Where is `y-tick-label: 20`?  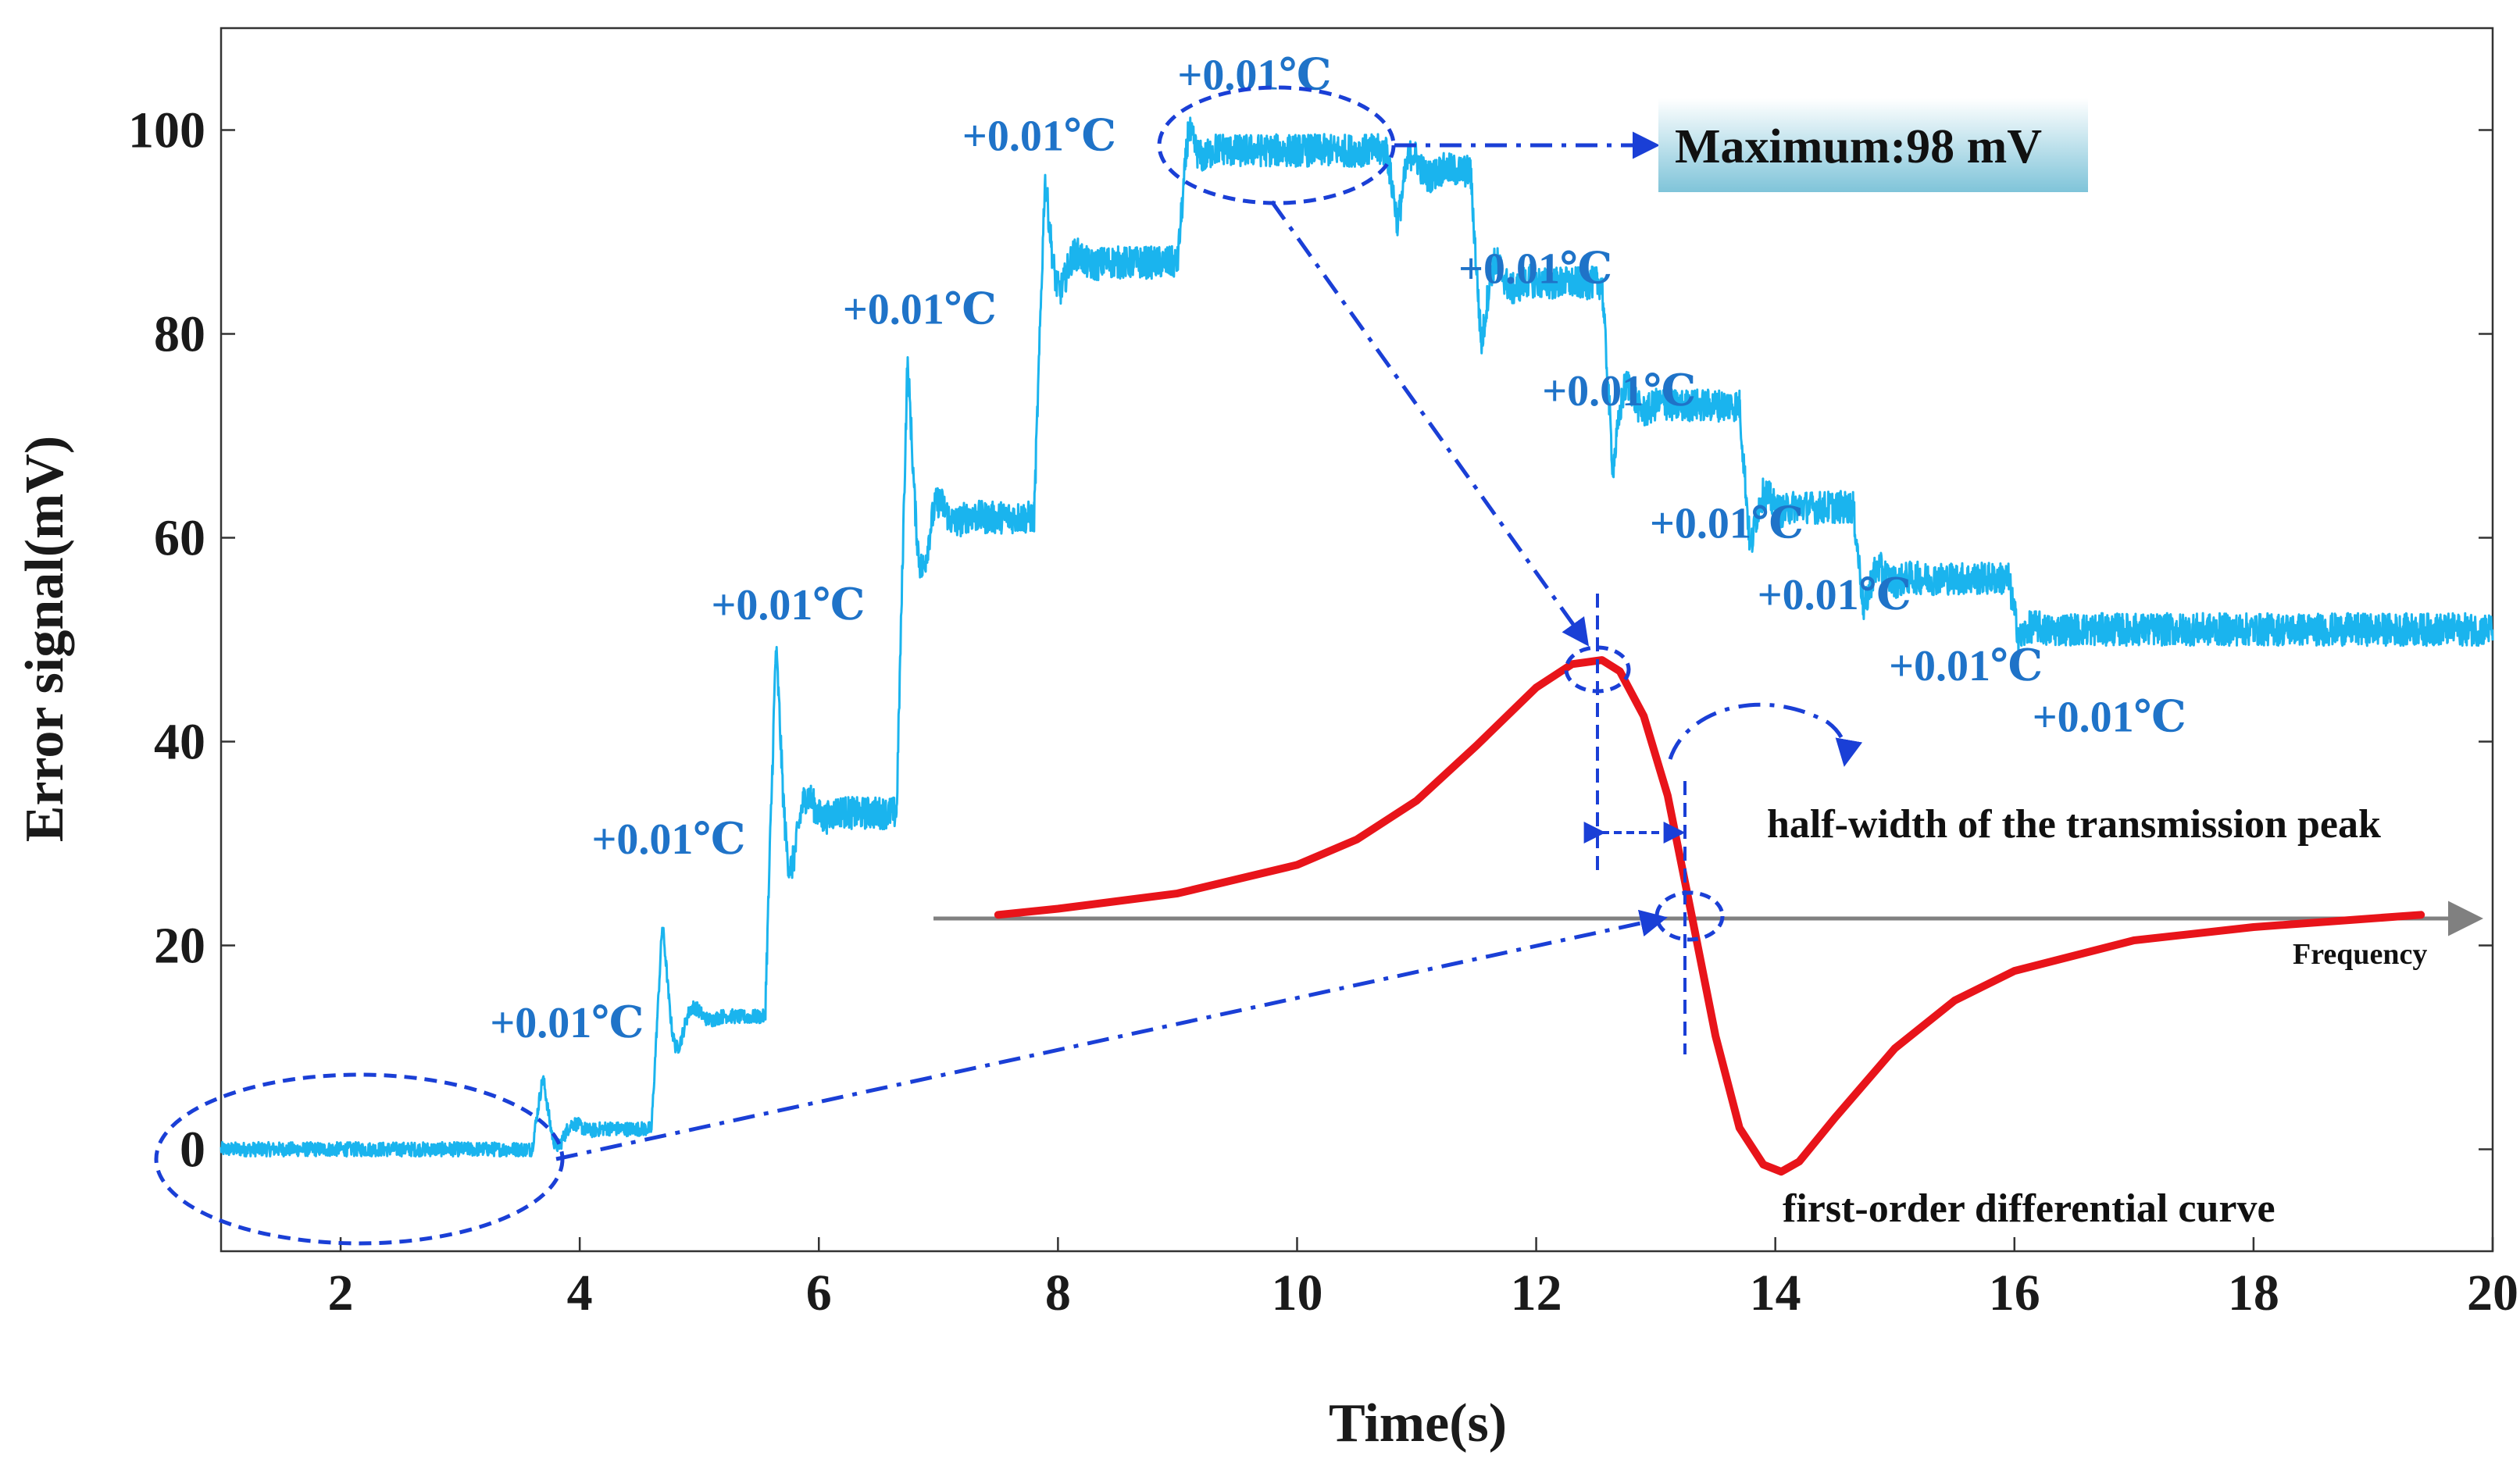 y-tick-label: 20 is located at coordinates (179, 947).